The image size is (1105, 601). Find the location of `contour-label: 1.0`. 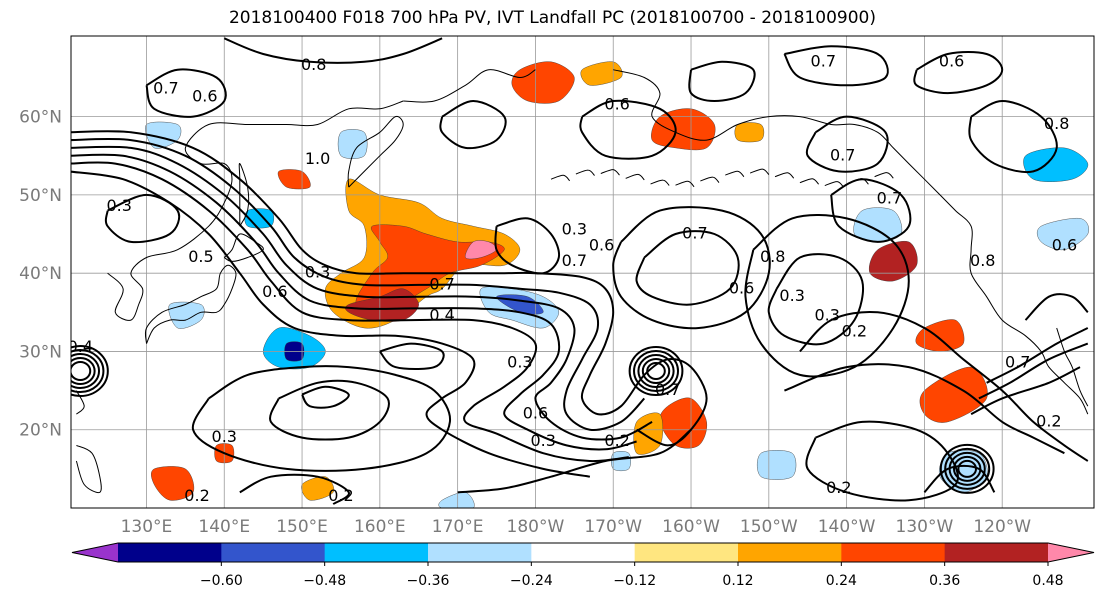

contour-label: 1.0 is located at coordinates (317, 158).